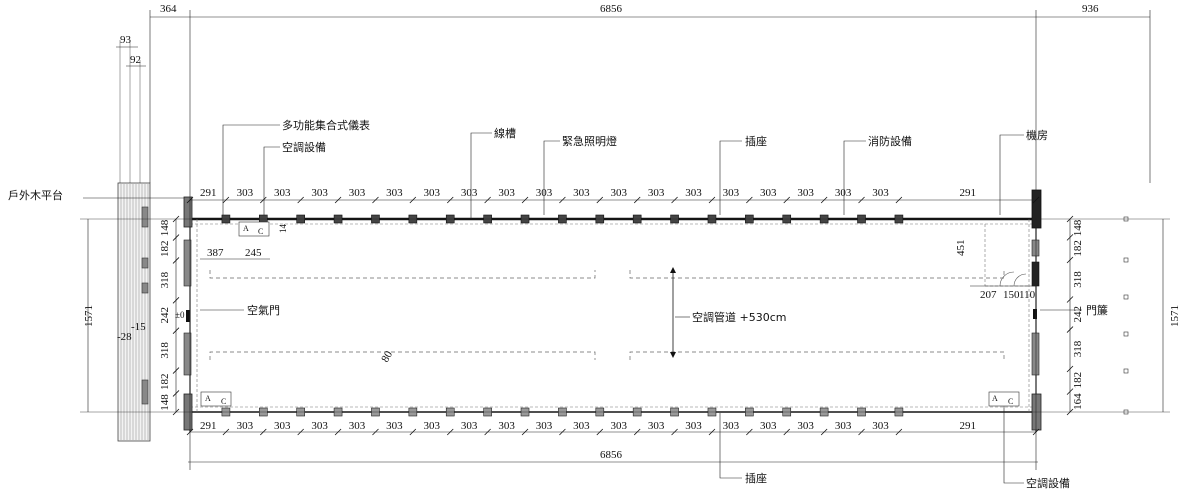 Image resolution: width=1190 pixels, height=493 pixels. Describe the element at coordinates (1048, 483) in the screenshot. I see `label-ac-bottom: 空調設備` at that location.